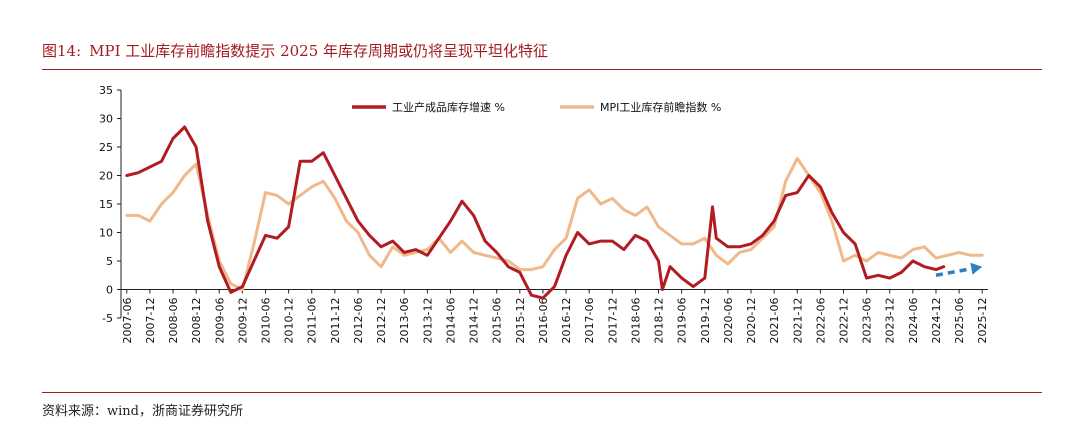 This screenshot has width=1074, height=430. What do you see at coordinates (242, 321) in the screenshot?
I see `x-tick-label: 2009-12` at bounding box center [242, 321].